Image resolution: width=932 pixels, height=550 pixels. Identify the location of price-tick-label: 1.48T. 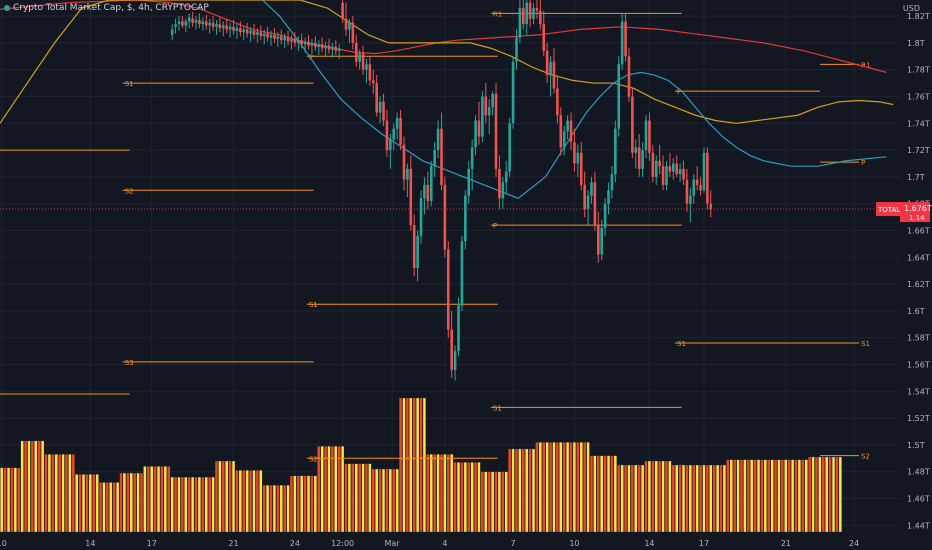
(918, 472).